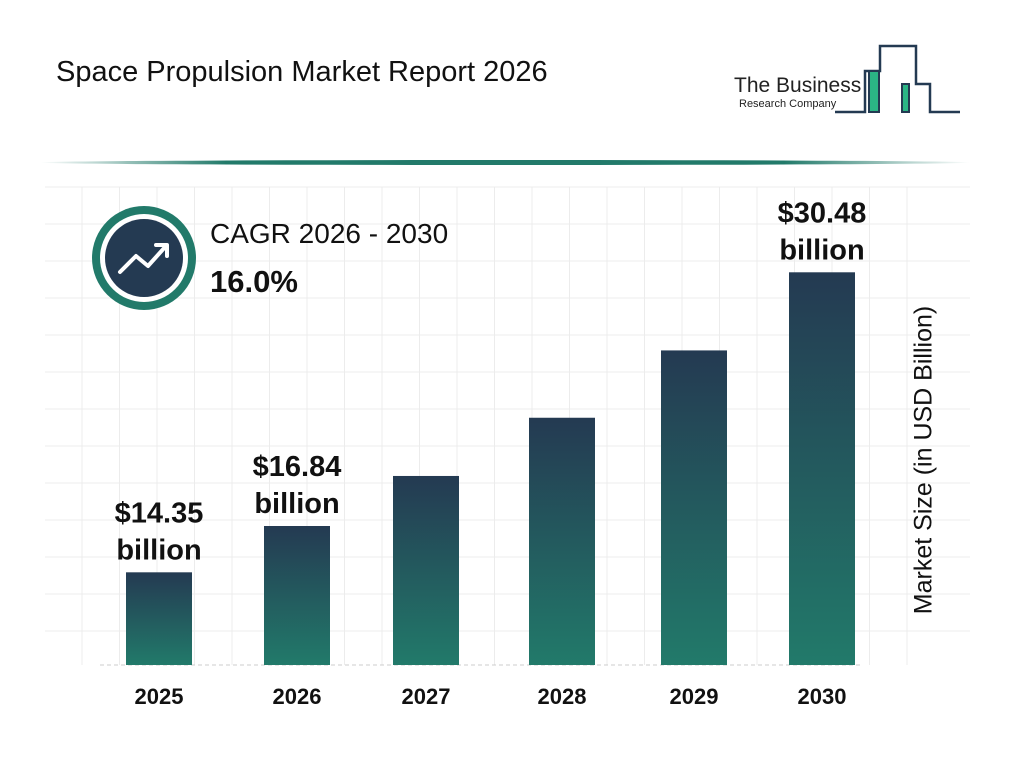 Image resolution: width=1024 pixels, height=768 pixels. I want to click on trending-up-icon, so click(144, 258).